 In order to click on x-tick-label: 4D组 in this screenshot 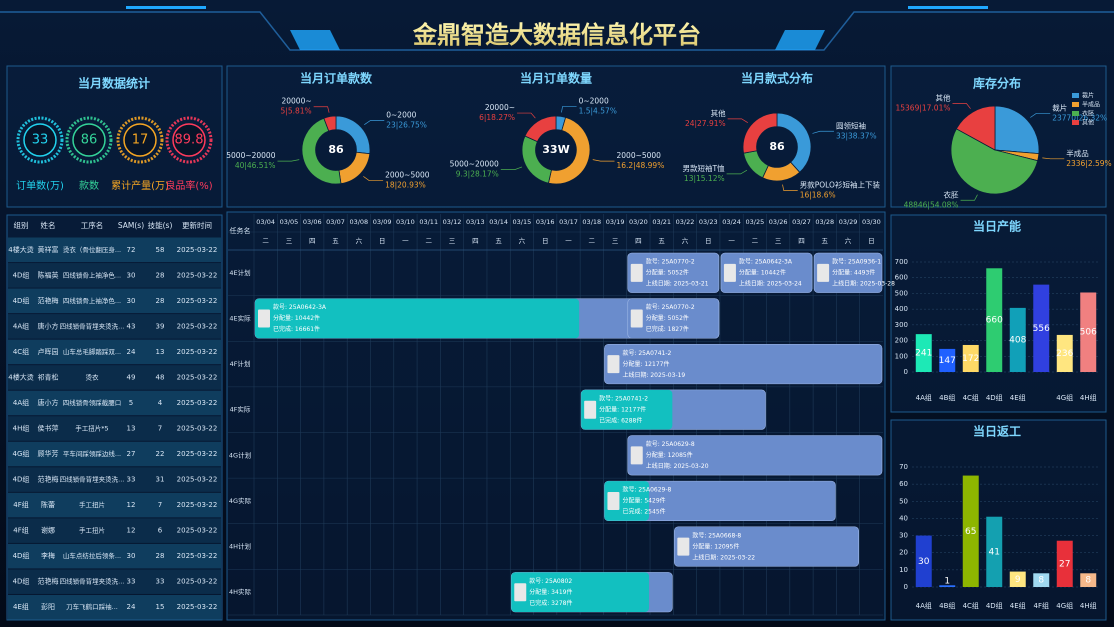, I will do `click(994, 397)`.